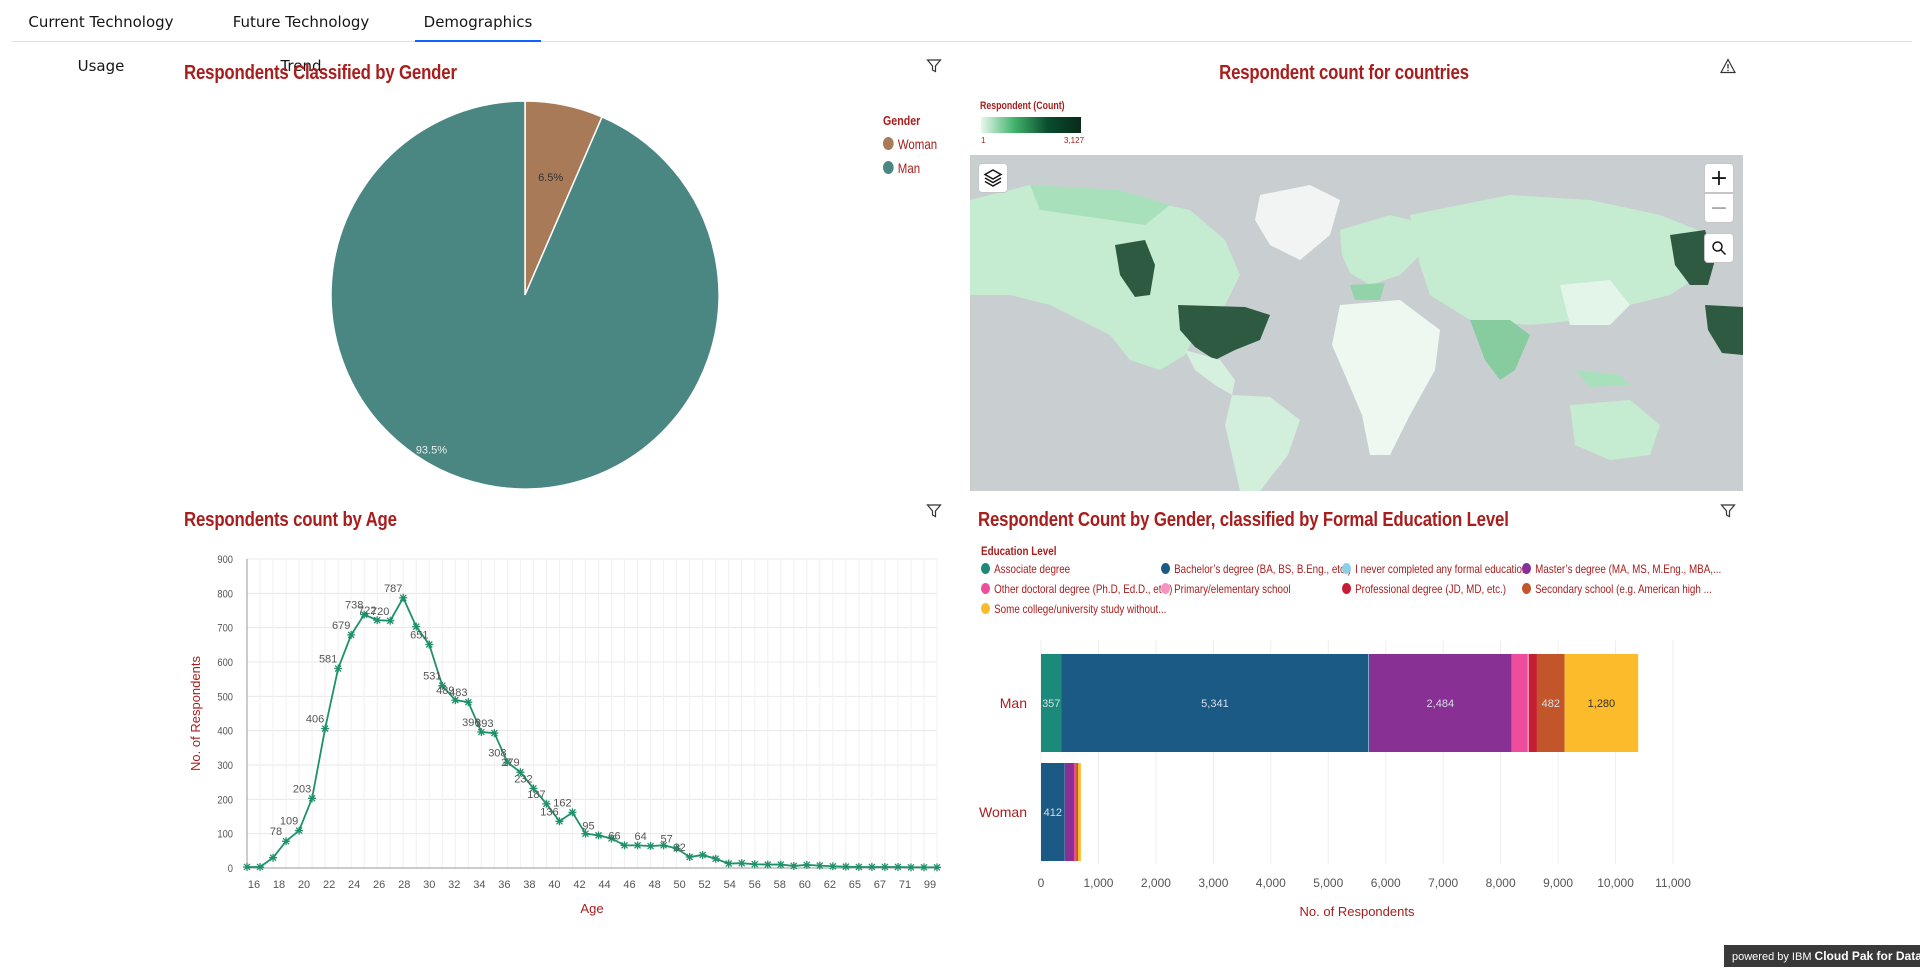 This screenshot has width=1920, height=968. What do you see at coordinates (1213, 883) in the screenshot?
I see `x-tick-label: 3,000` at bounding box center [1213, 883].